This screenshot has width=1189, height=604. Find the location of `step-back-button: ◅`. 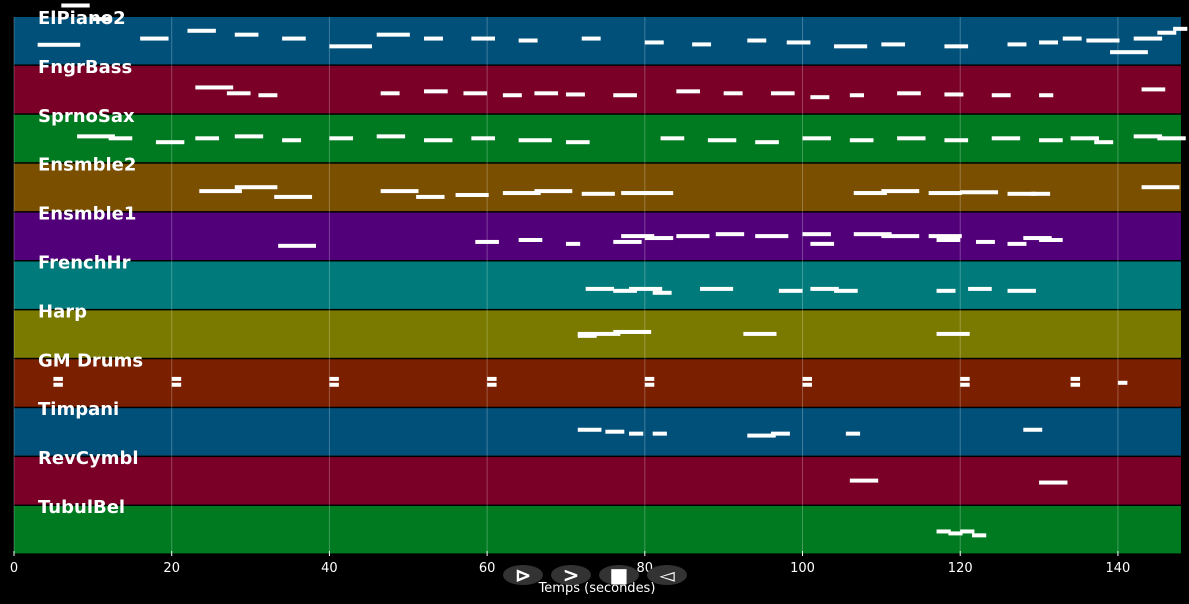

step-back-button: ◅ is located at coordinates (667, 575).